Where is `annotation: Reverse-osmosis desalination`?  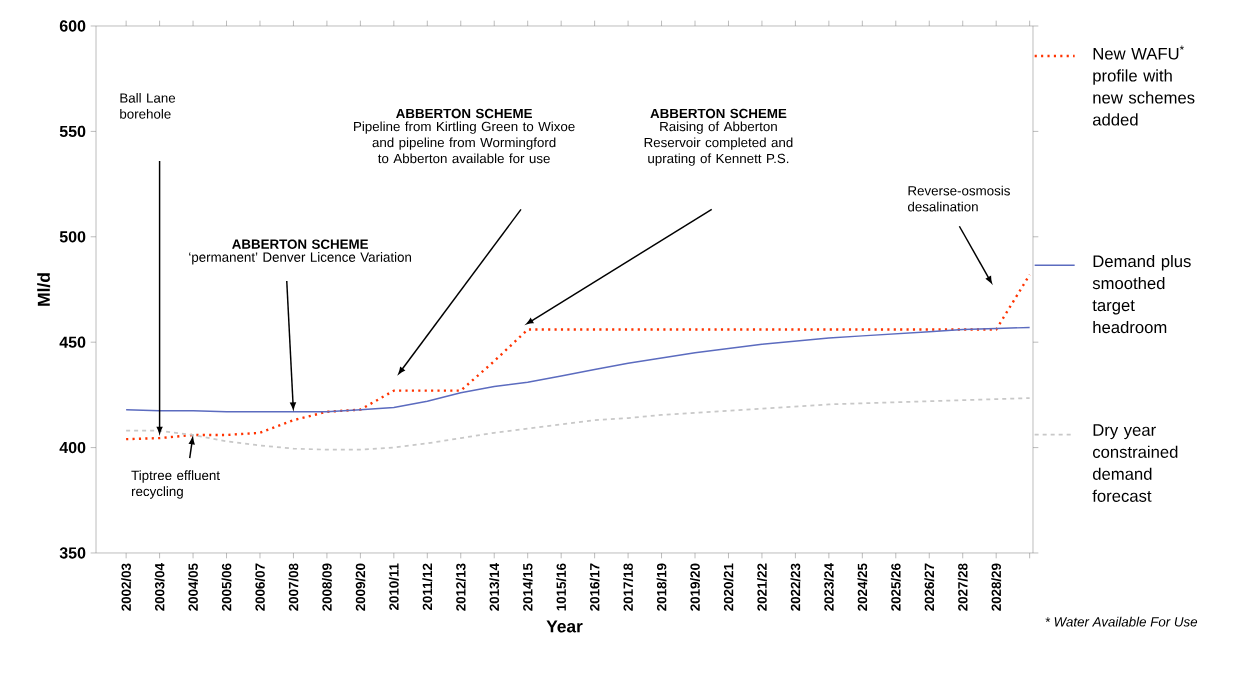
annotation: Reverse-osmosis desalination is located at coordinates (959, 198).